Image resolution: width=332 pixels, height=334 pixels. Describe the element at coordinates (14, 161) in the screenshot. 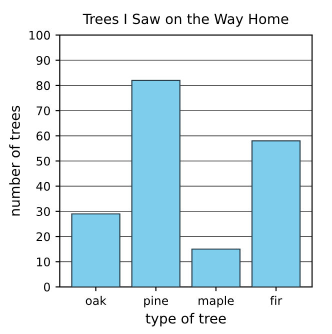

I see `y-axis-title: number of trees` at that location.